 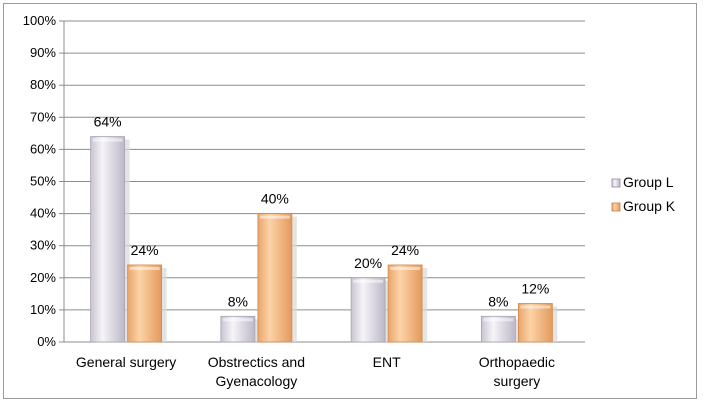 I want to click on y-tick-label: 80%, so click(x=43, y=84).